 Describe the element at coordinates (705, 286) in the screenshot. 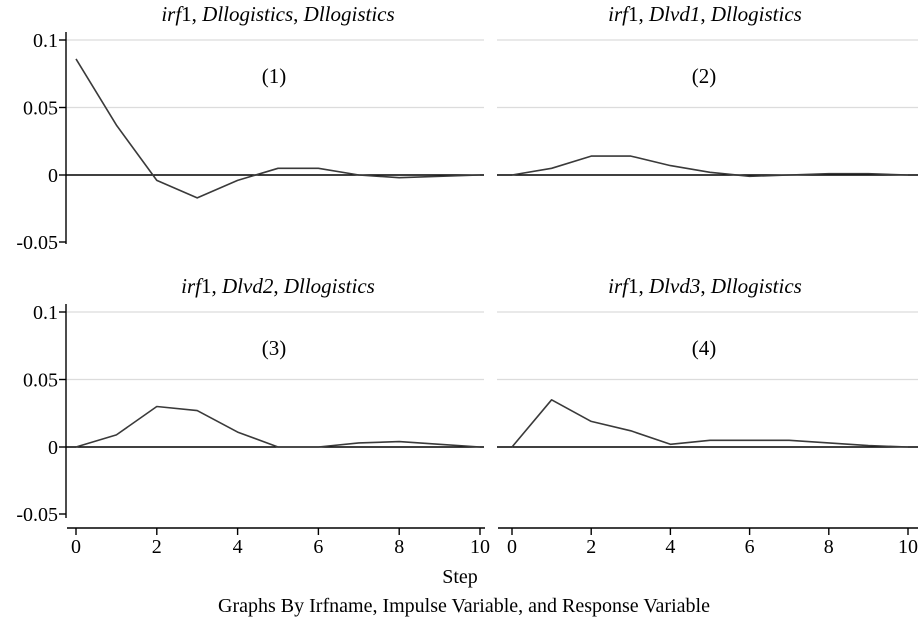

I see `panel-title: irf1, Dlvd3, Dllogistics` at that location.